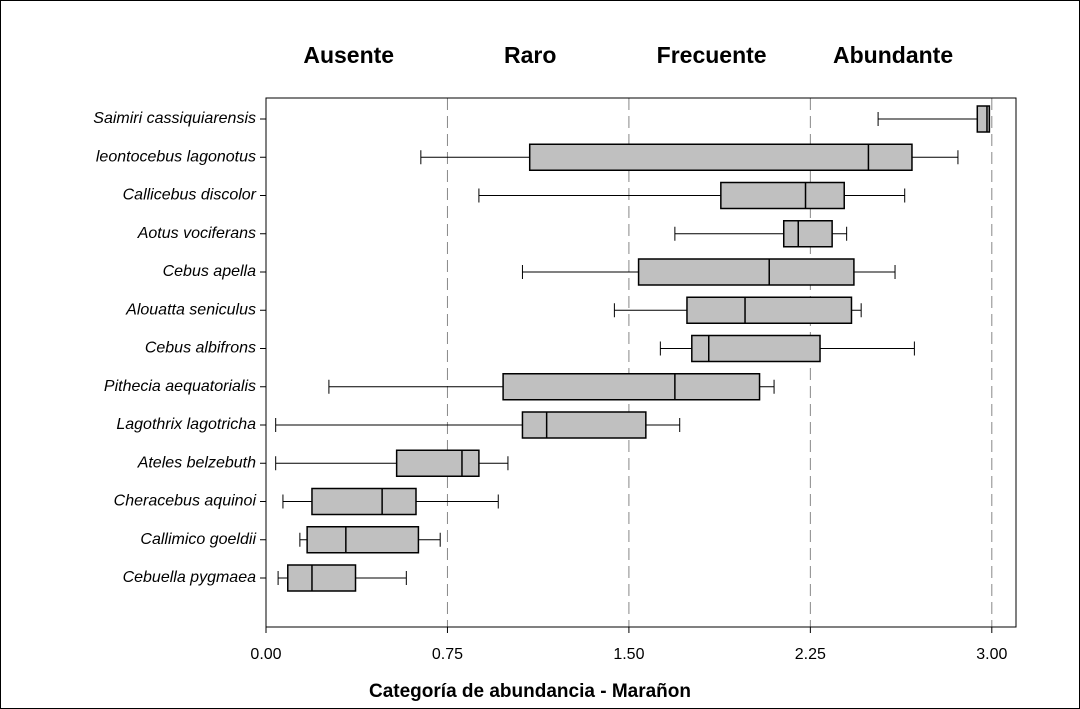 Image resolution: width=1080 pixels, height=709 pixels. I want to click on y-tick-label: Pithecia aequatorialis, so click(180, 386).